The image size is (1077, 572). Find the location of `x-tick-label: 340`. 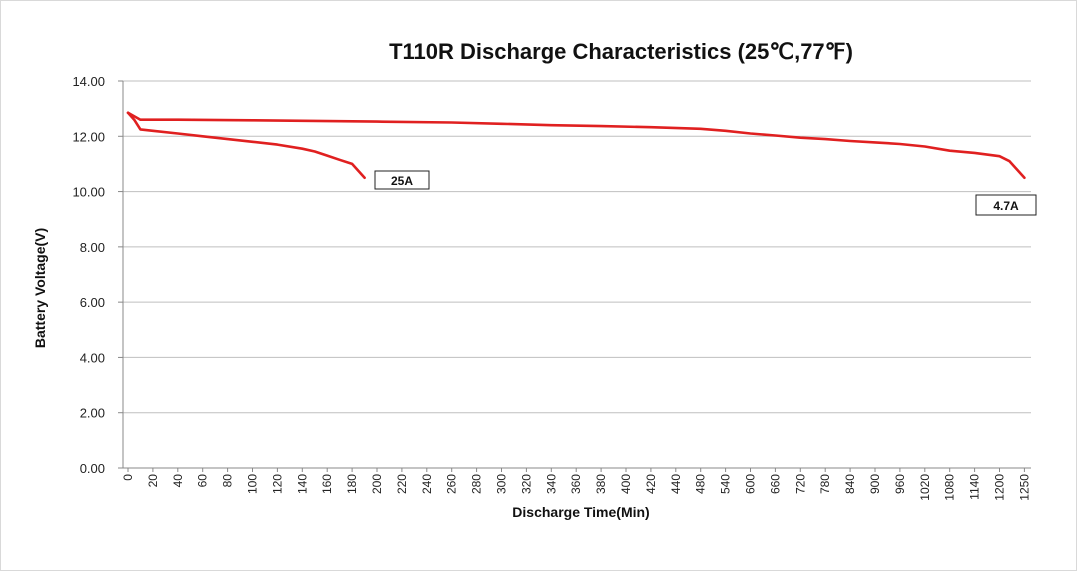

x-tick-label: 340 is located at coordinates (551, 484).